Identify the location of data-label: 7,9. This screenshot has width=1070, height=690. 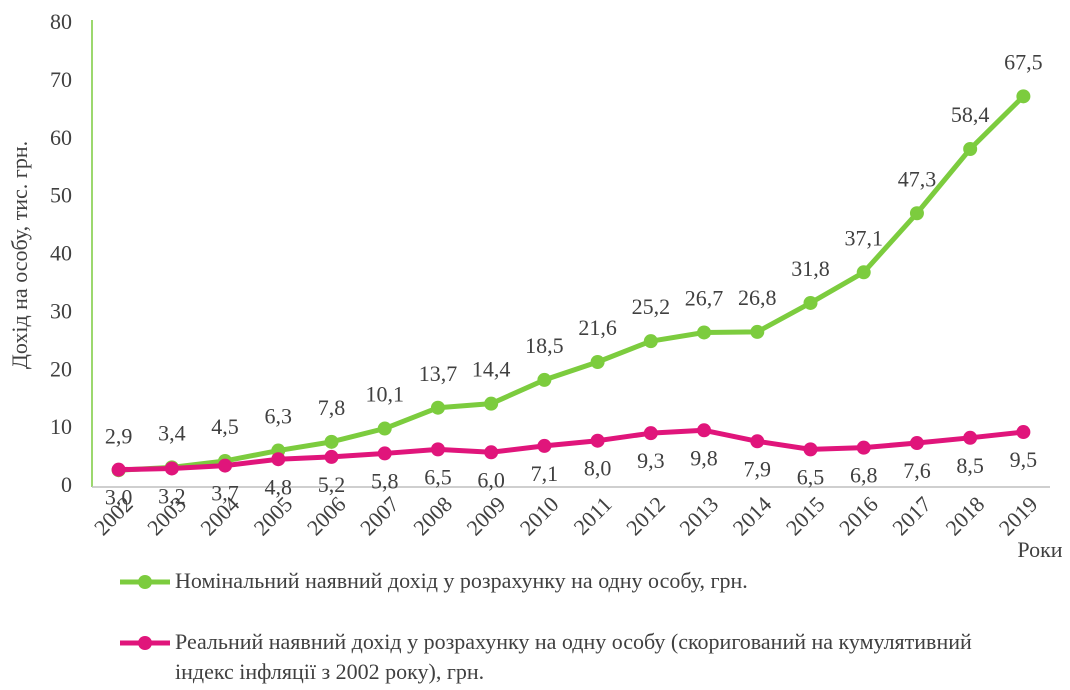
(758, 468).